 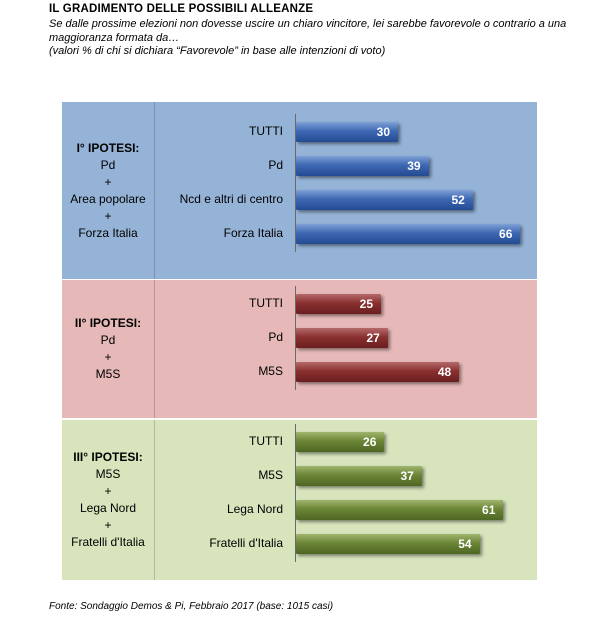 What do you see at coordinates (388, 544) in the screenshot?
I see `data-bar: 54` at bounding box center [388, 544].